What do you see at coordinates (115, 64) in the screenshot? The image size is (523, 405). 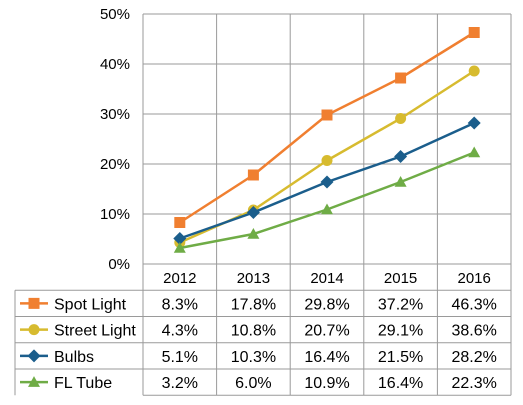 I see `y-tick-label: 40%` at bounding box center [115, 64].